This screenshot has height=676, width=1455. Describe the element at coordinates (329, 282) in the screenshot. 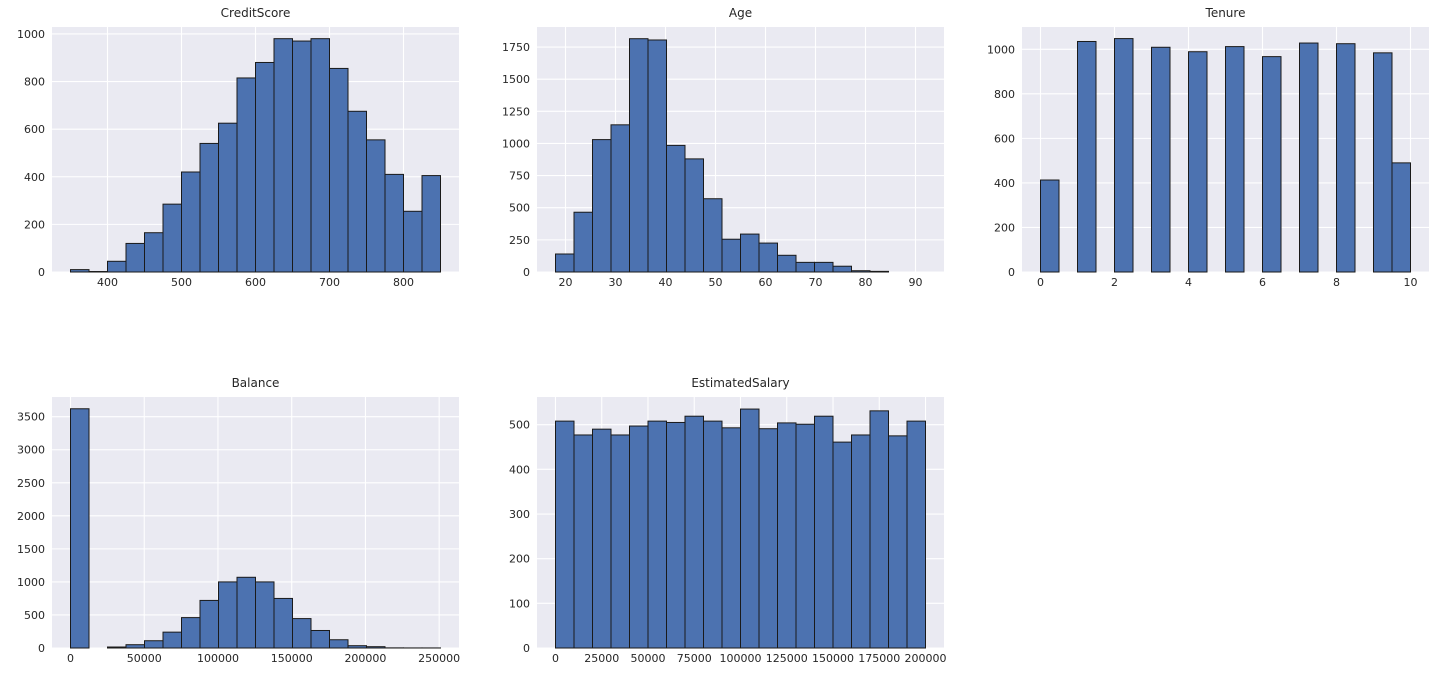

I see `x-tick-label: 700` at that location.